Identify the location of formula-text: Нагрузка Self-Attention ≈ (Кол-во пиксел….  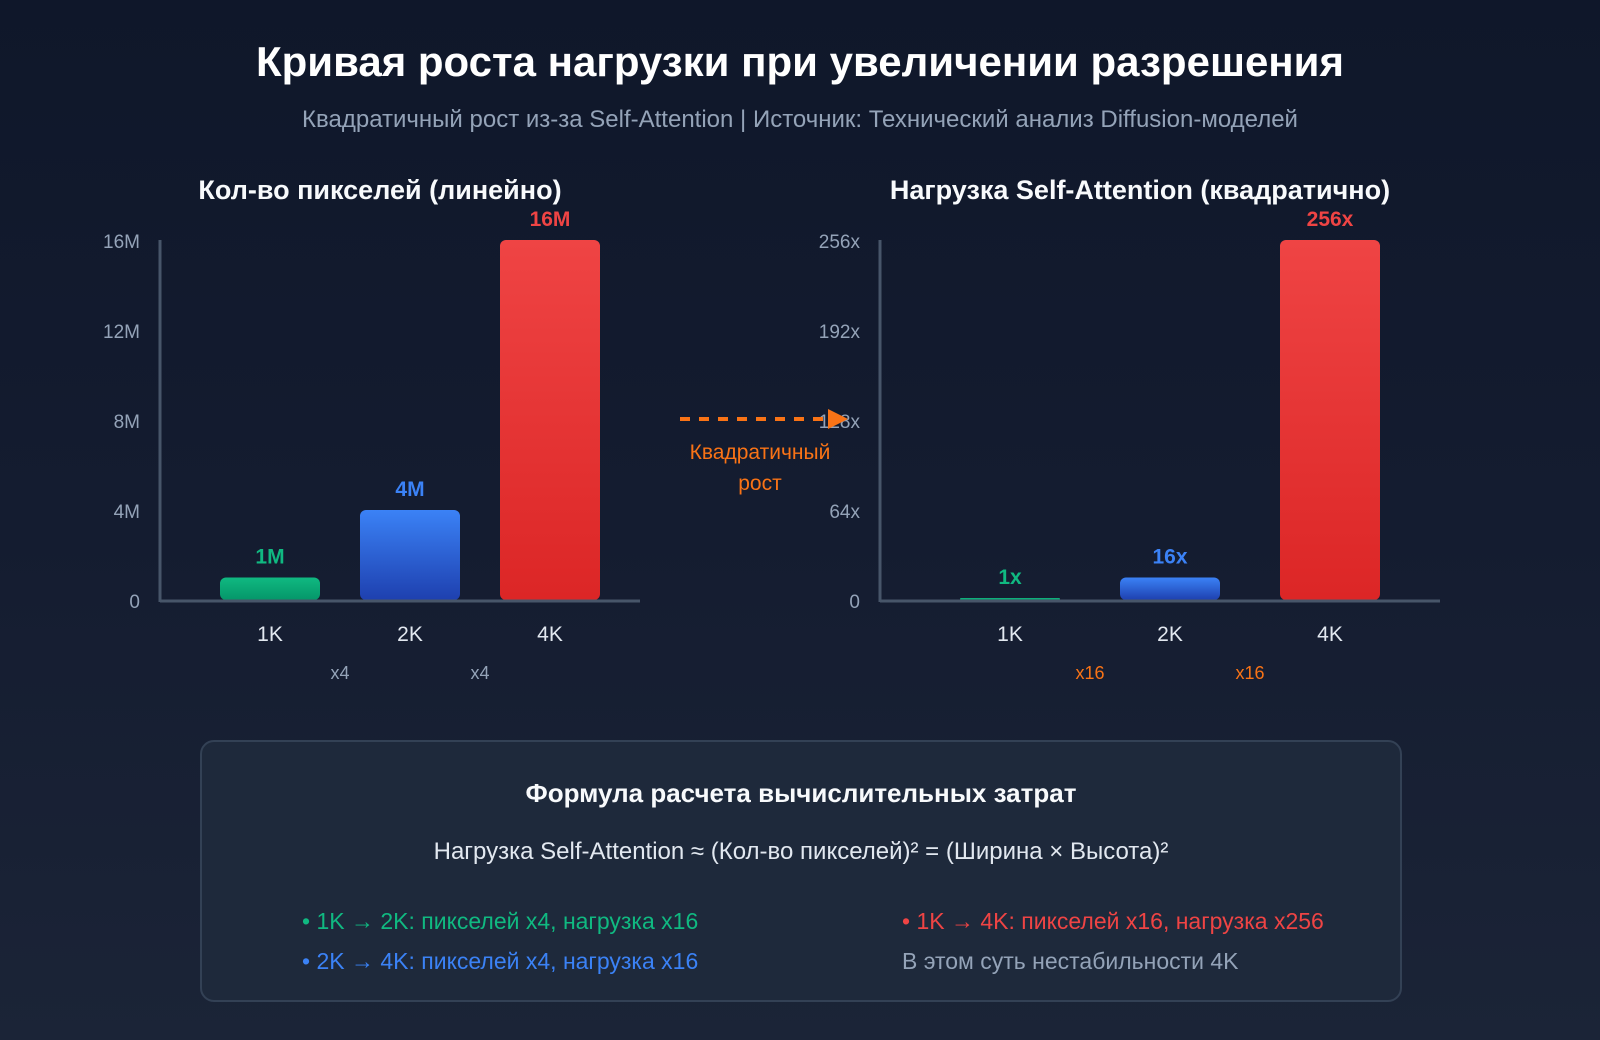
(801, 851).